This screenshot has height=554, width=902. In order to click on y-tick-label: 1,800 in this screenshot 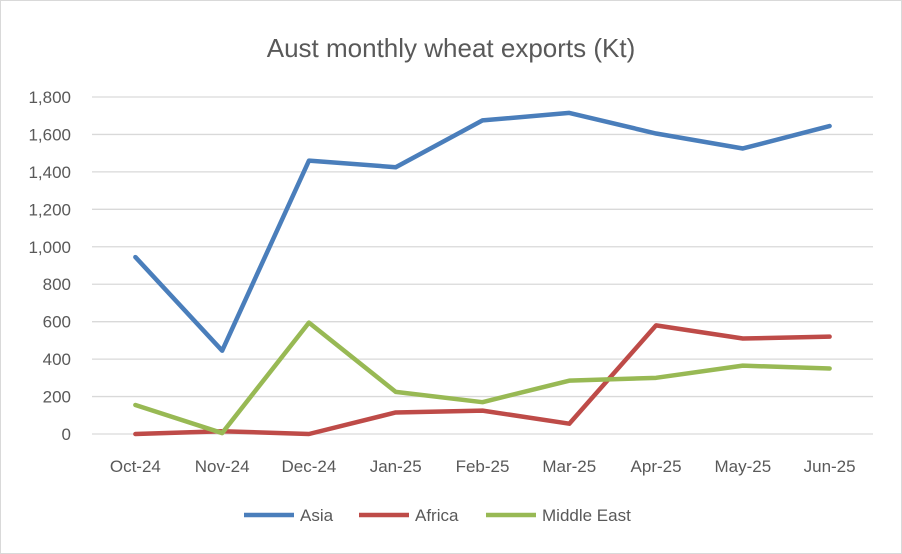, I will do `click(49, 97)`.